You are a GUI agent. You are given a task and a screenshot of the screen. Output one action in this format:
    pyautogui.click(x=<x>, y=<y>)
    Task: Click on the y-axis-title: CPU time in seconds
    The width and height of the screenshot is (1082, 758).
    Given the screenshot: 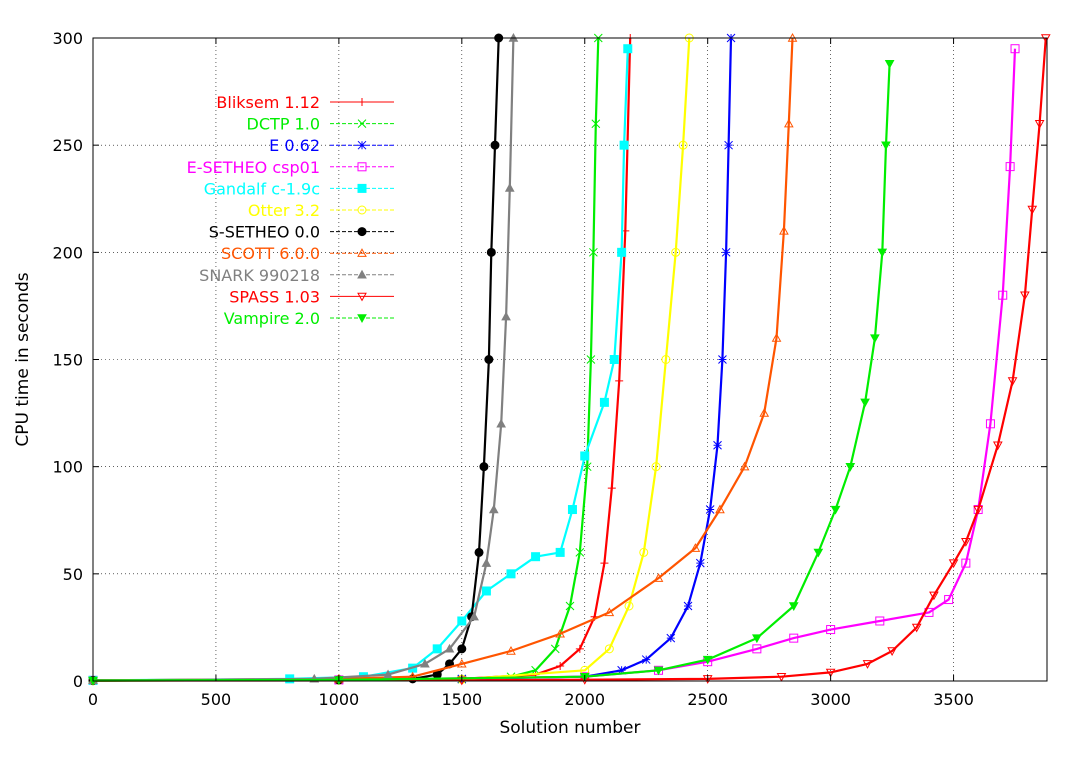 What is the action you would take?
    pyautogui.click(x=23, y=359)
    